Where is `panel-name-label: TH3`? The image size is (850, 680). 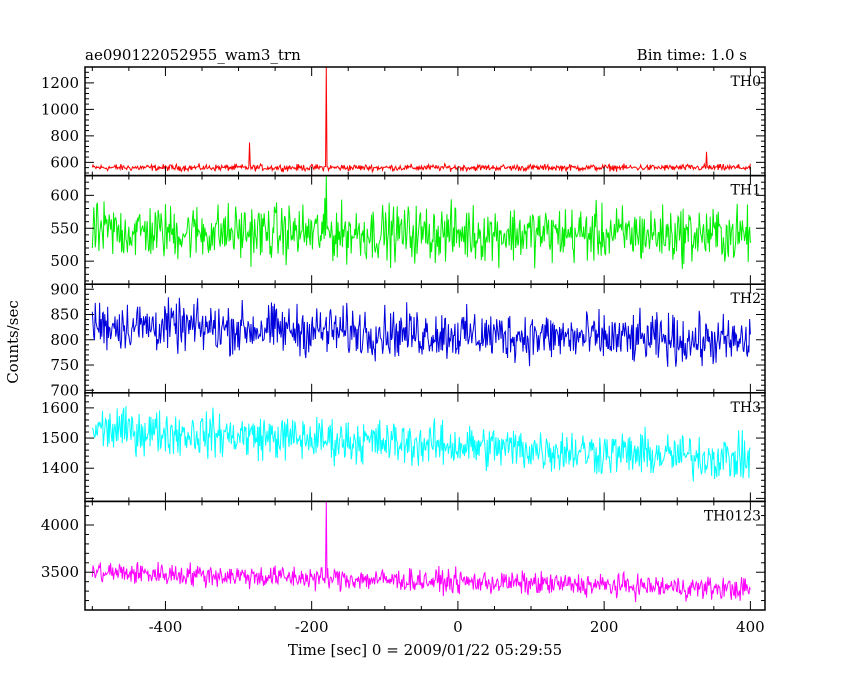 panel-name-label: TH3 is located at coordinates (746, 408).